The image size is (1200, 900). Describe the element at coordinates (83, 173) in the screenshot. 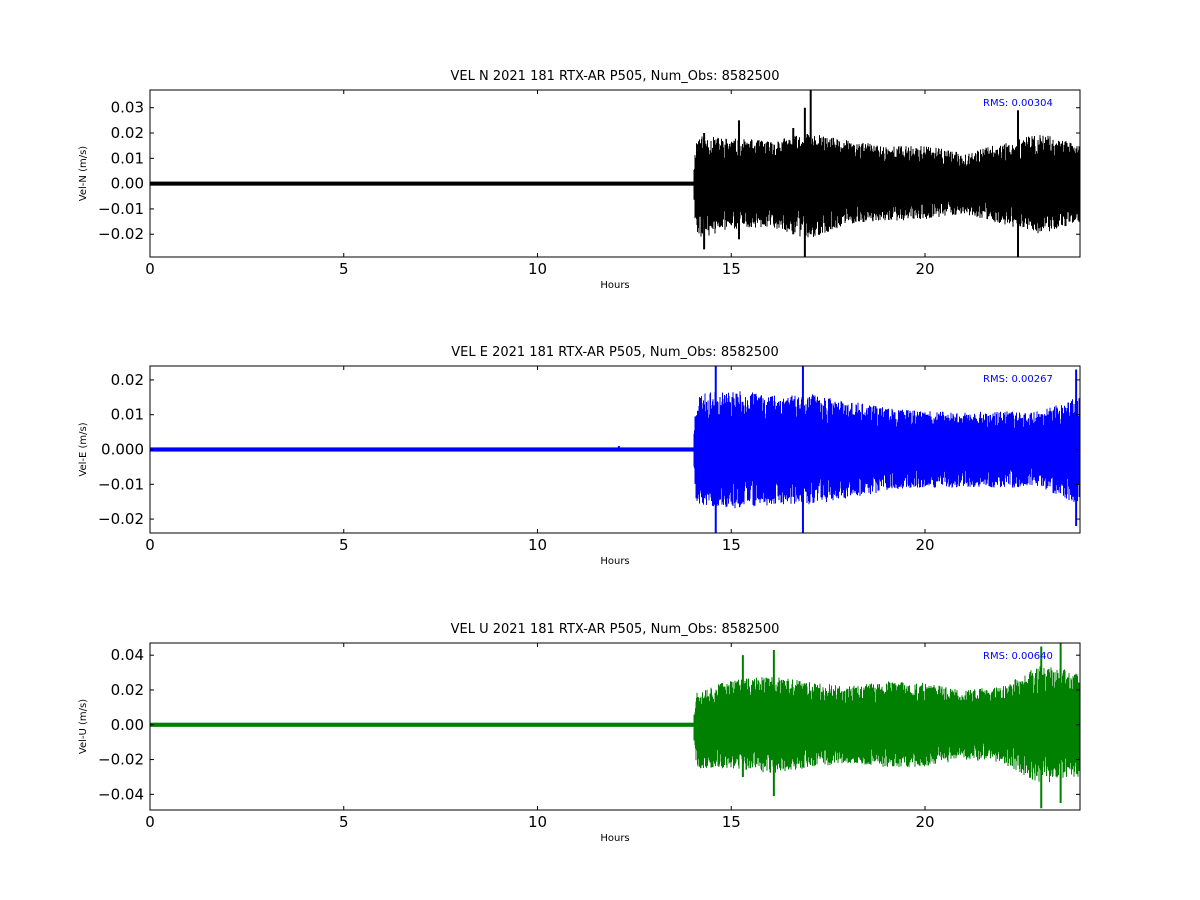

I see `y-axis-label: Vel-N (m/s)` at that location.